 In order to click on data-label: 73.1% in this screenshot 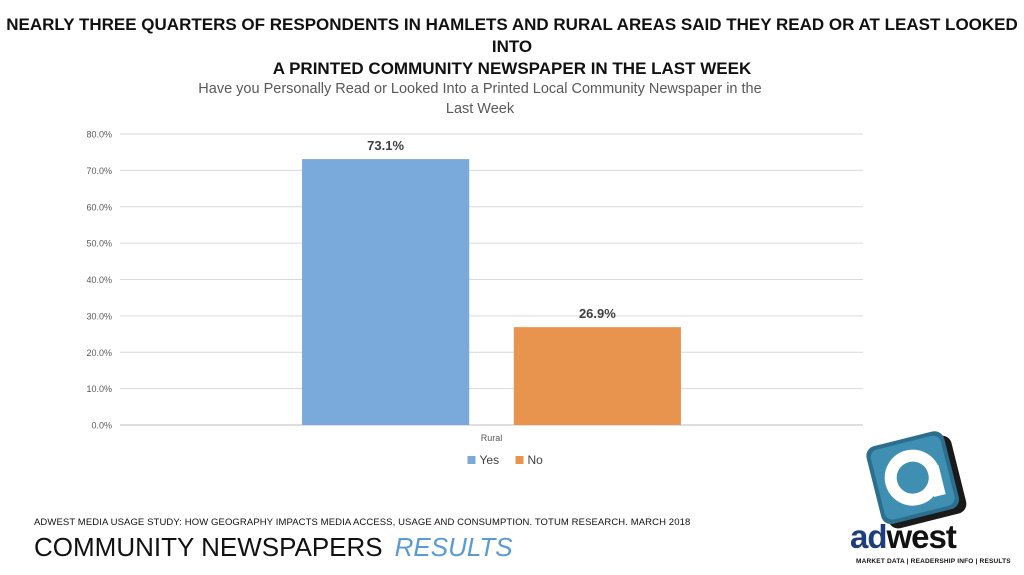, I will do `click(385, 145)`.